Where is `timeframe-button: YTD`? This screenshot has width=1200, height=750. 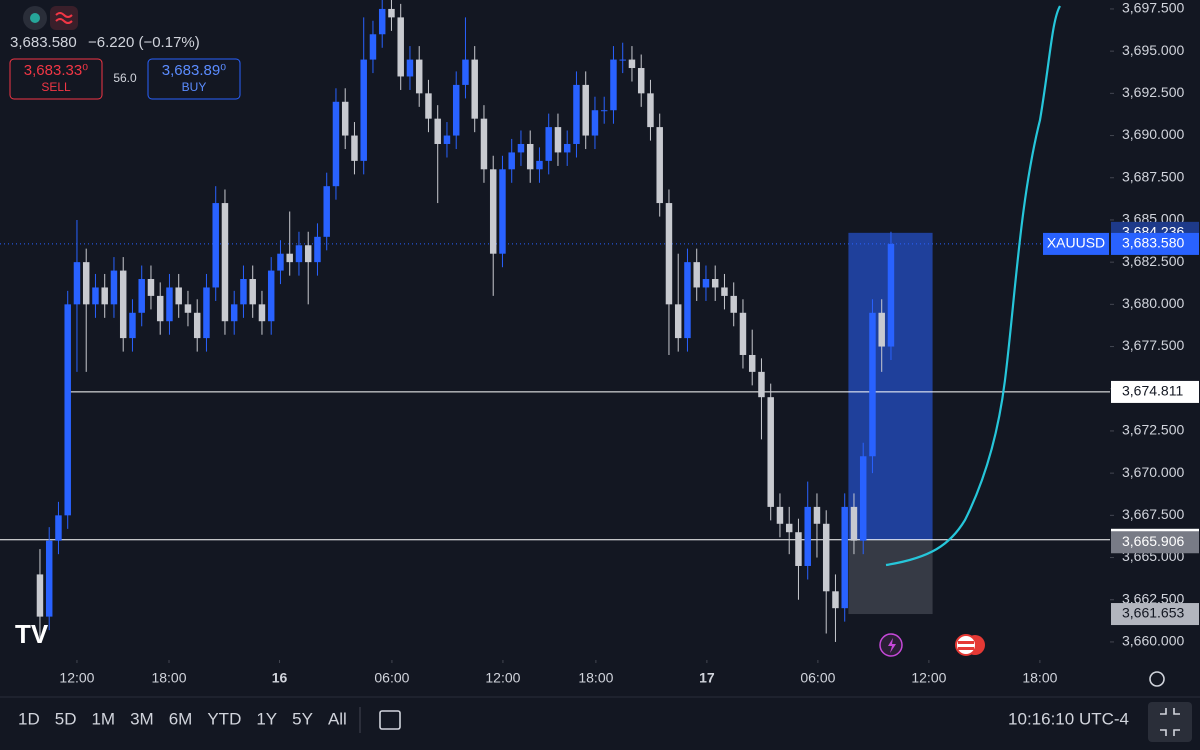
timeframe-button: YTD is located at coordinates (224, 718).